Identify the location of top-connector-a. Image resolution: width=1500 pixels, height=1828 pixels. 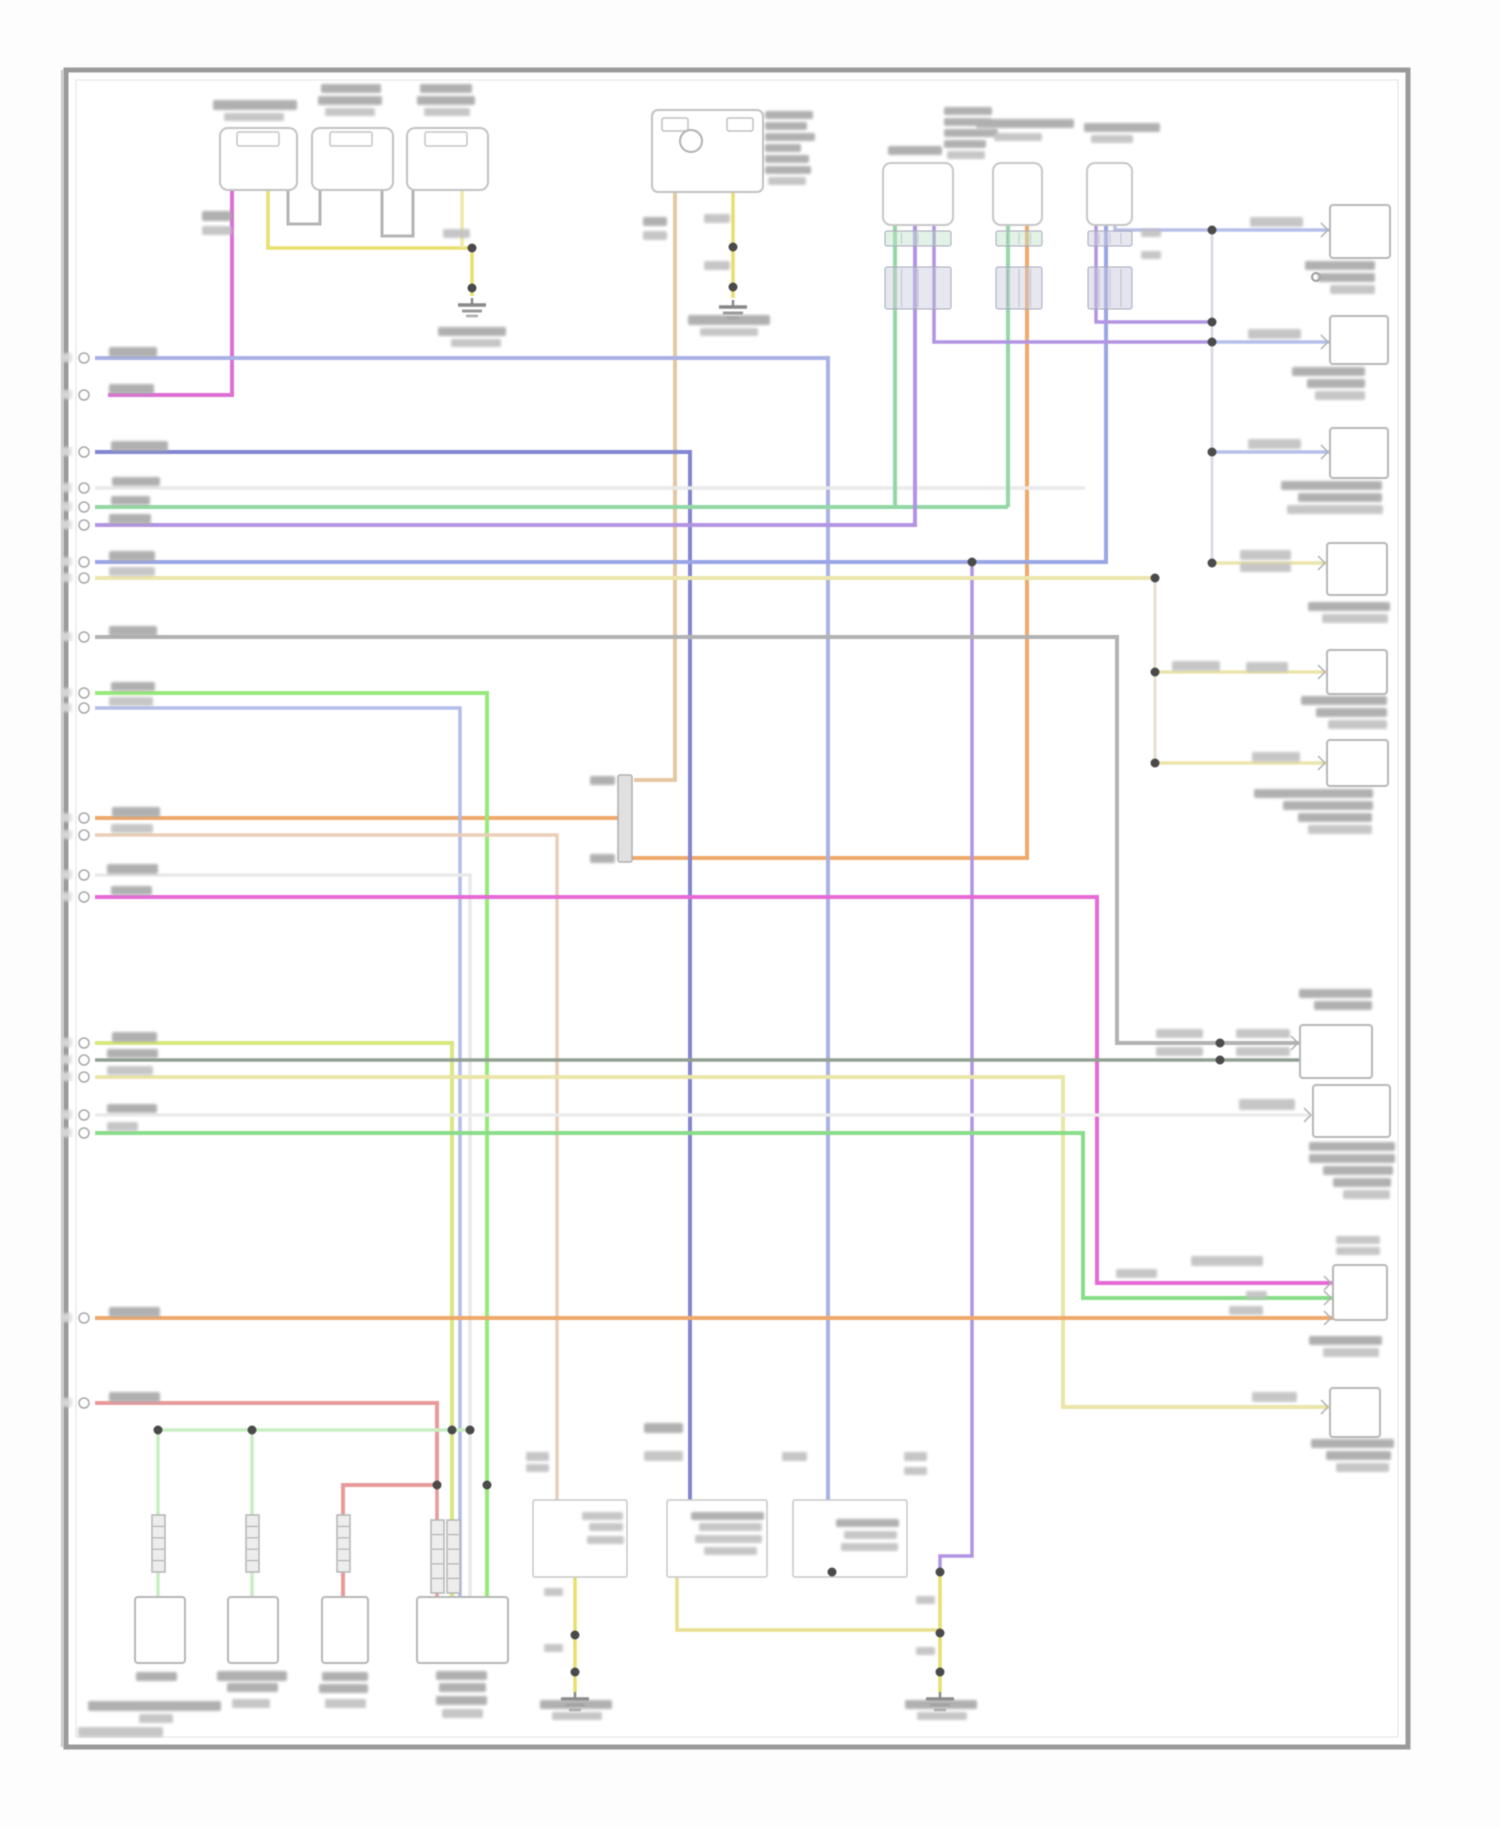
(918, 194).